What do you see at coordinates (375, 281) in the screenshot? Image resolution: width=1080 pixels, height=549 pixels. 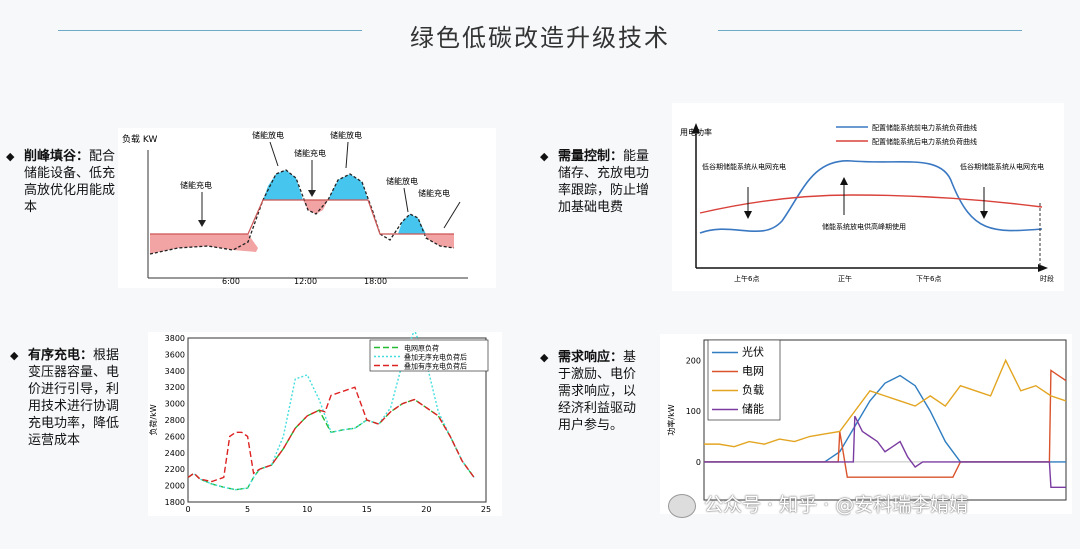 I see `fig1-xtick: 18:00` at bounding box center [375, 281].